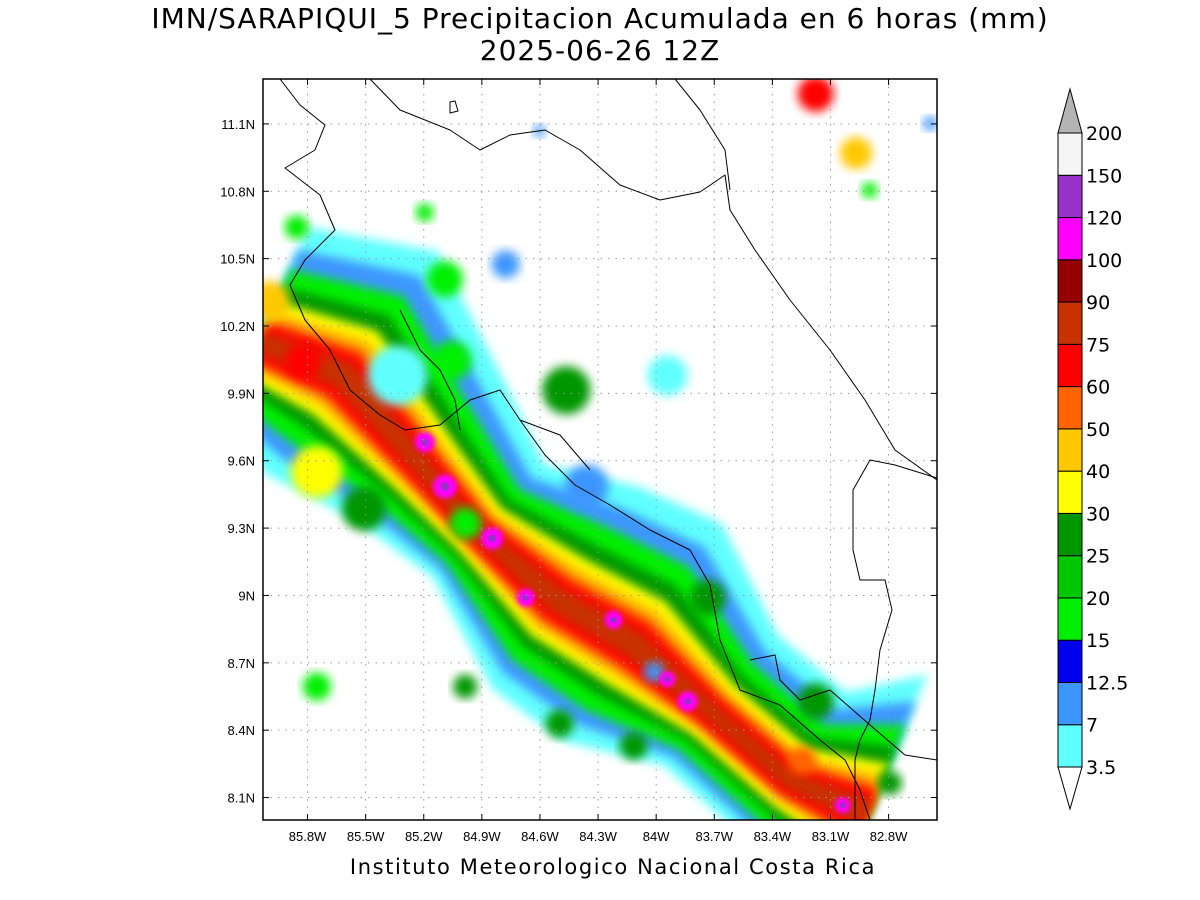 The image size is (1200, 900). What do you see at coordinates (246, 595) in the screenshot?
I see `y-tick-label: 9N` at bounding box center [246, 595].